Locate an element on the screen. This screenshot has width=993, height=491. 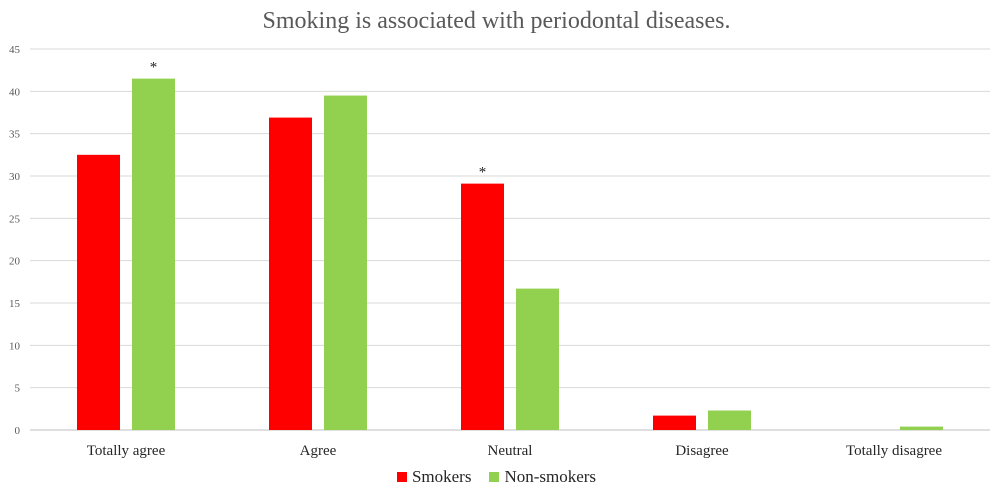
bar-non-smokers-neutral is located at coordinates (537, 359).